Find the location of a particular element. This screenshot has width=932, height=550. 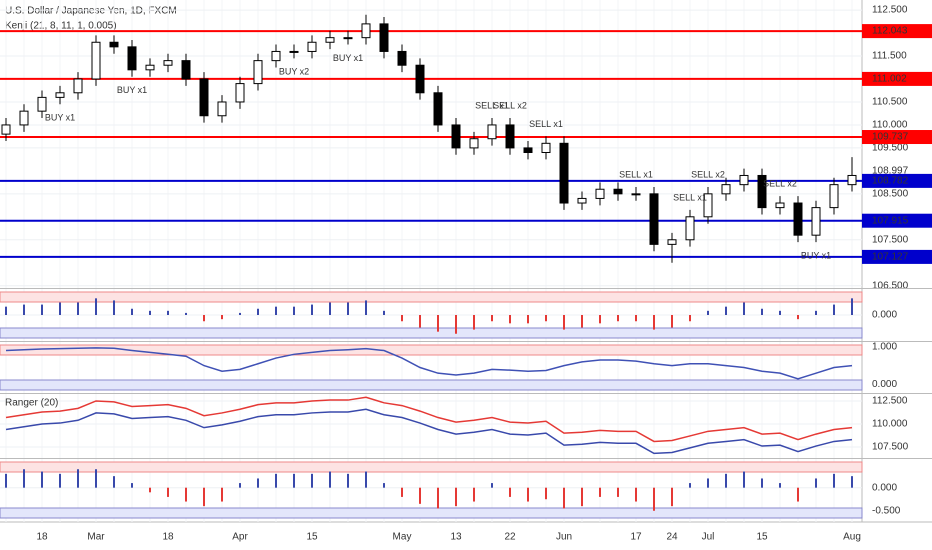

tdi-line is located at coordinates (429, 363).